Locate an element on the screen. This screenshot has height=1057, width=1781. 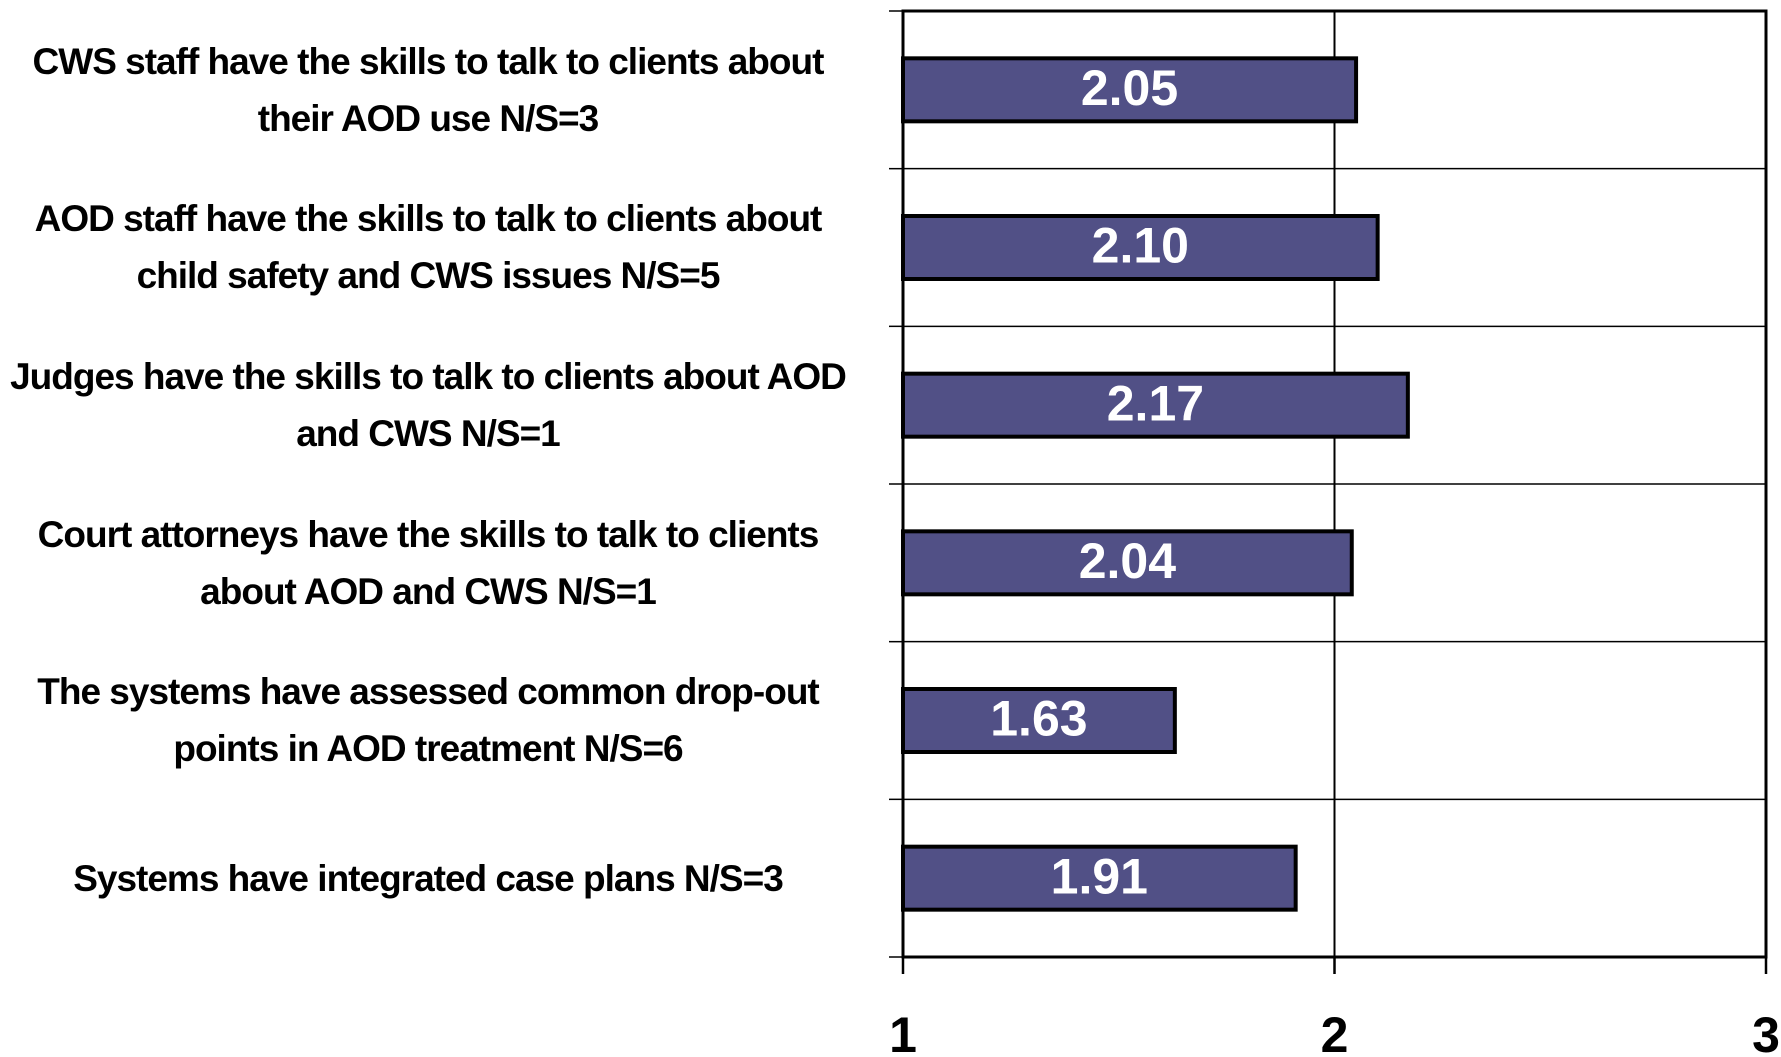
category-label: Systems have integrated case plans N/S=3 is located at coordinates (428, 878).